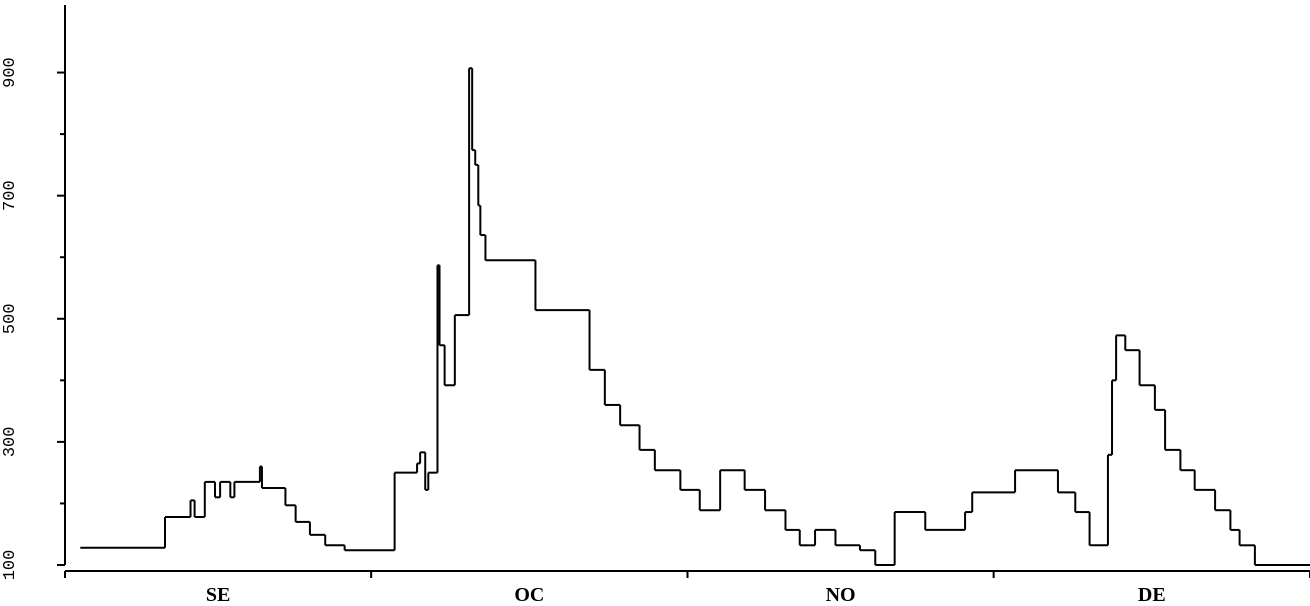 The width and height of the screenshot is (1310, 606). What do you see at coordinates (10, 72) in the screenshot?
I see `y-tick-label: 900` at bounding box center [10, 72].